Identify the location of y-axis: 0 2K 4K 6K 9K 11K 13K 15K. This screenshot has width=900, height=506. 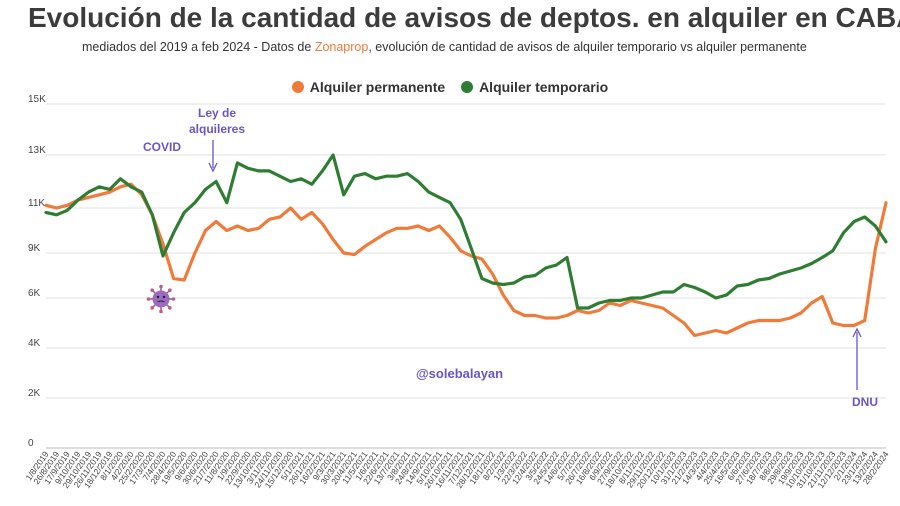
(37, 271).